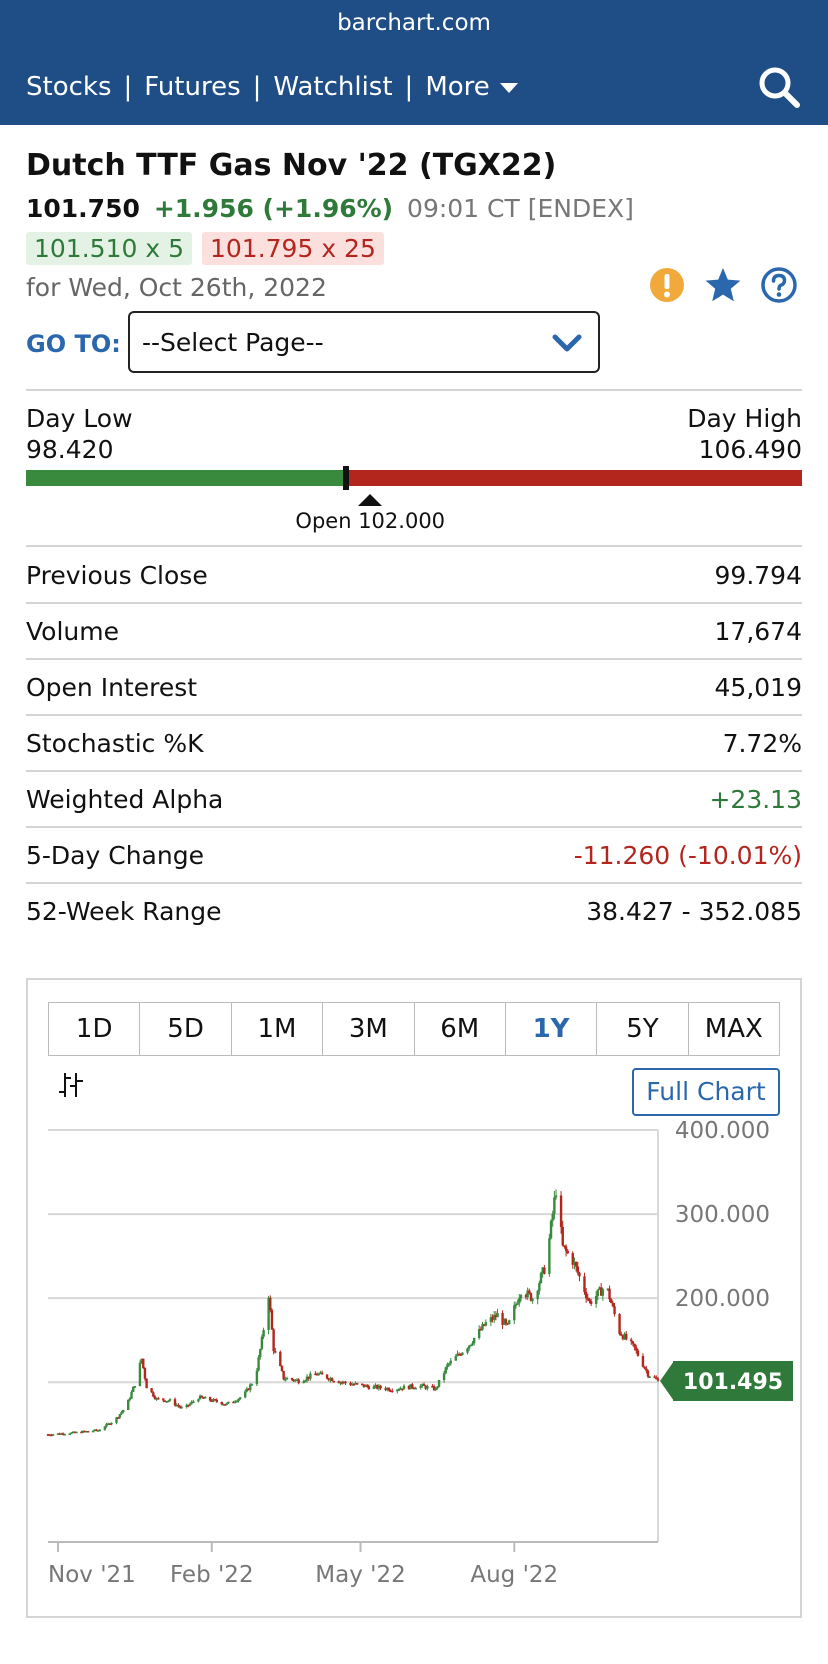  I want to click on stat-row: Volume 17,674, so click(414, 631).